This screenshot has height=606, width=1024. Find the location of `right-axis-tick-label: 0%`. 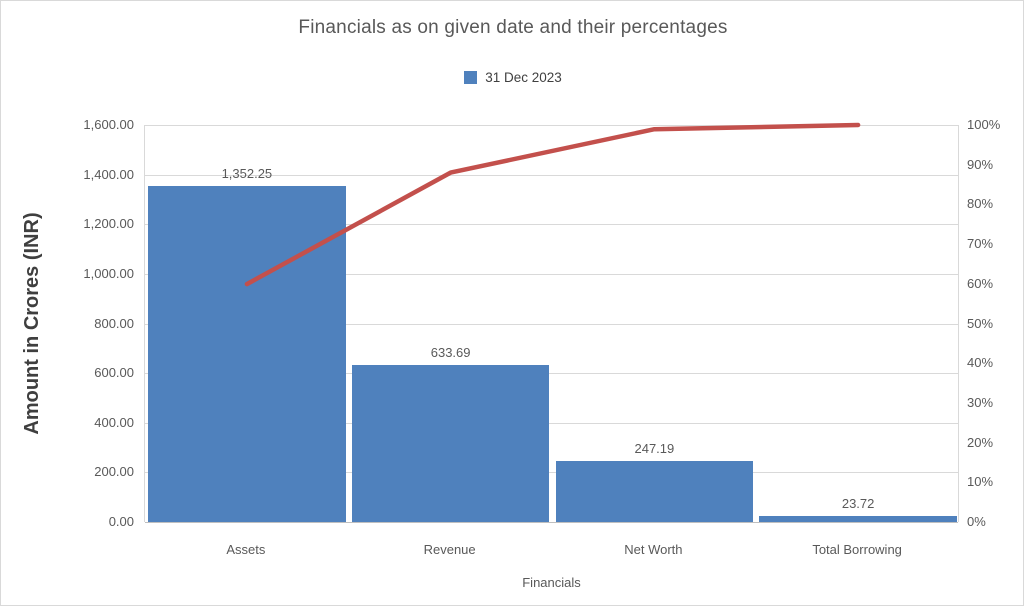

right-axis-tick-label: 0% is located at coordinates (976, 521).